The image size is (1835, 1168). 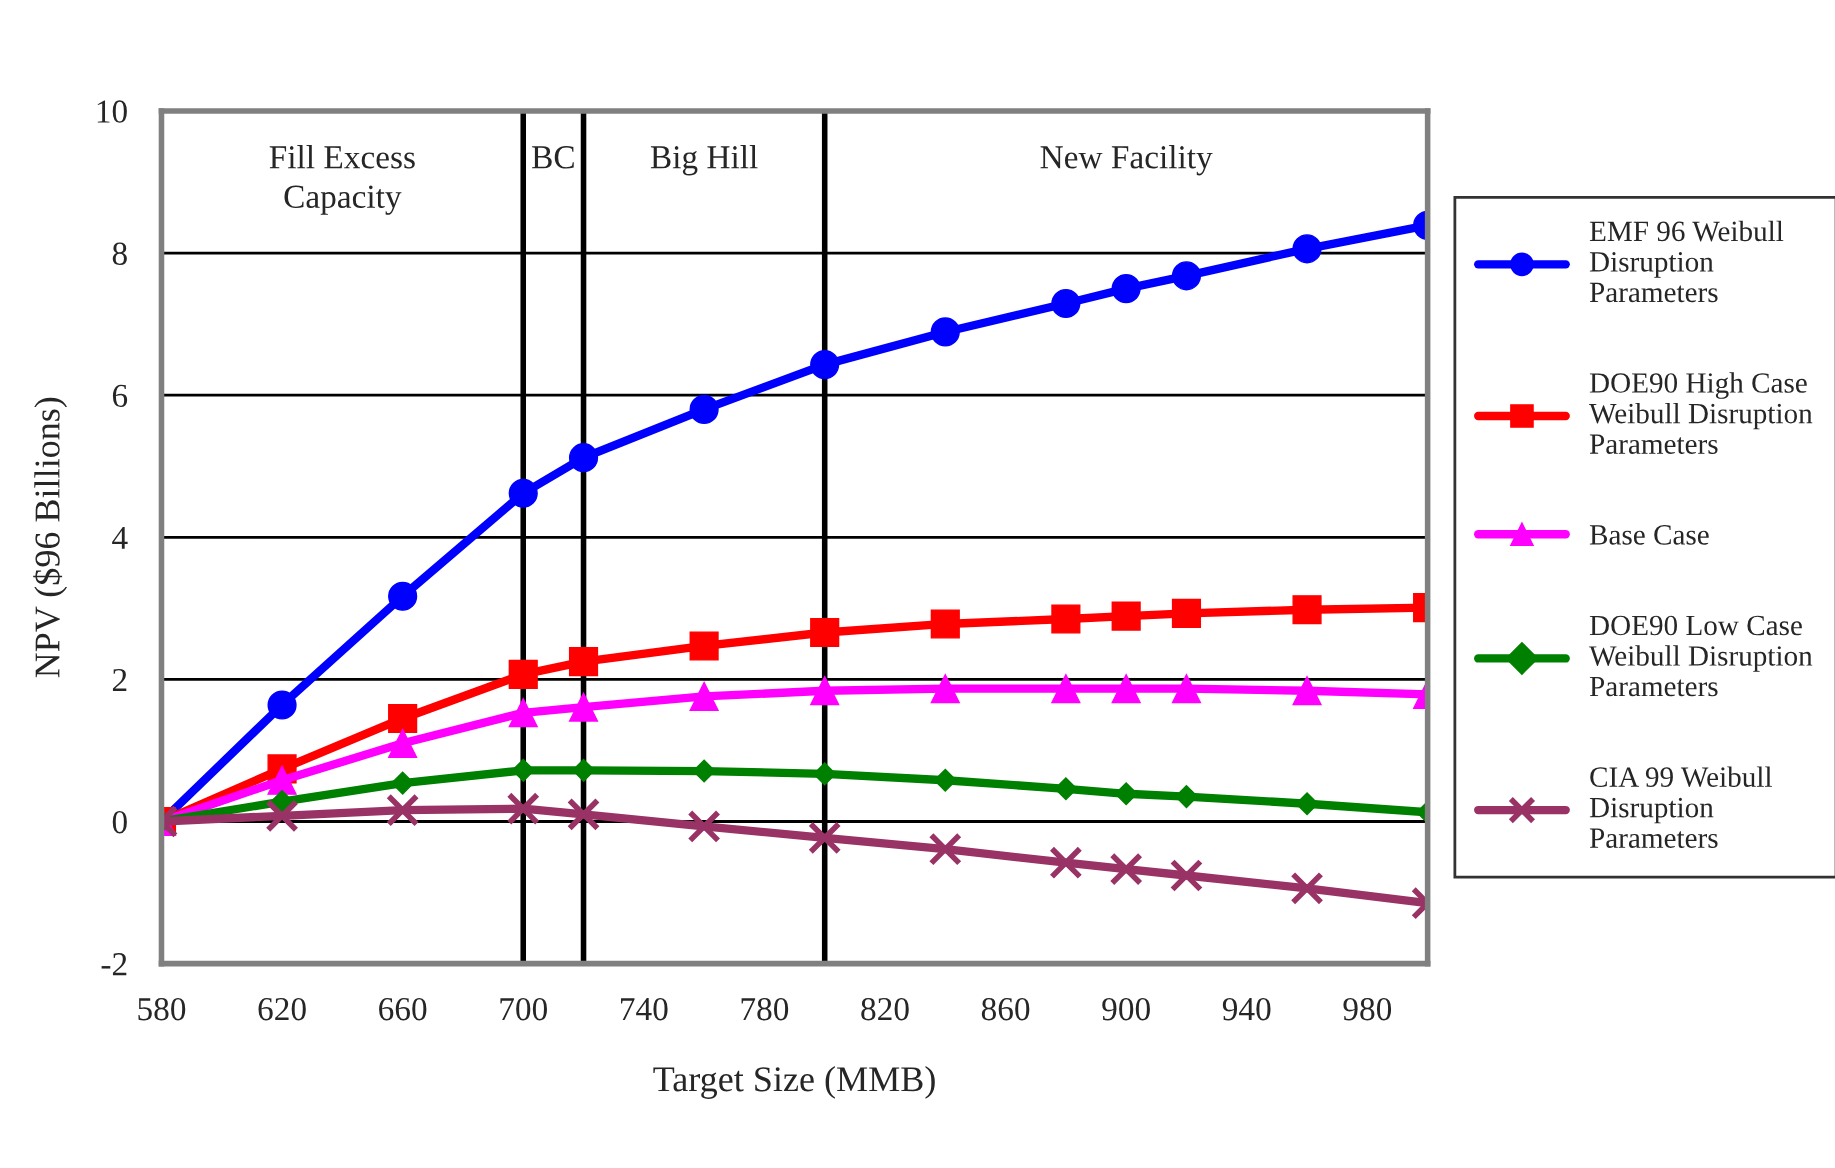 What do you see at coordinates (885, 1009) in the screenshot?
I see `x-tick-label: 820` at bounding box center [885, 1009].